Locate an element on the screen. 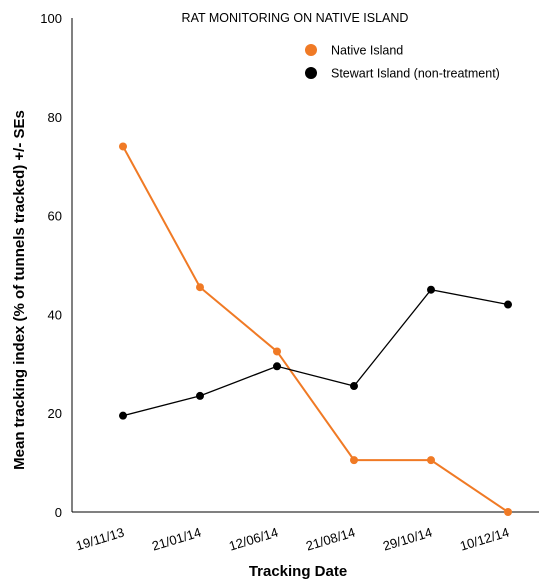  x-tick-label: 21/08/14 is located at coordinates (330, 539).